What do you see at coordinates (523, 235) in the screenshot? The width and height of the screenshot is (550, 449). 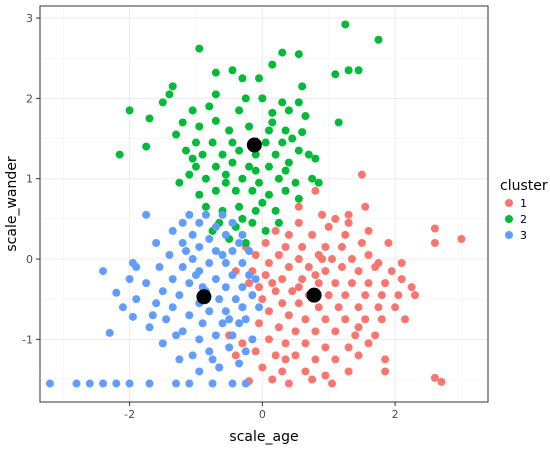 I see `legend-label-3: 3` at bounding box center [523, 235].